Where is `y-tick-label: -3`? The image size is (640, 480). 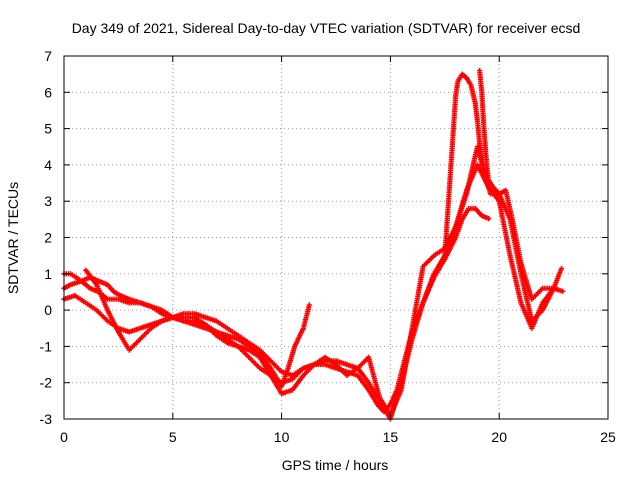 y-tick-label: -3 is located at coordinates (46, 419).